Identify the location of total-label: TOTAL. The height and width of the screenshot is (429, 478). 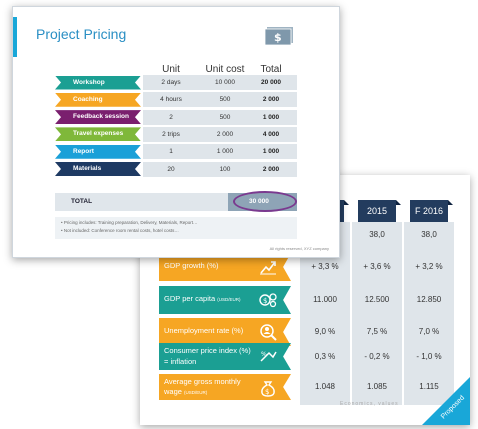
(82, 201).